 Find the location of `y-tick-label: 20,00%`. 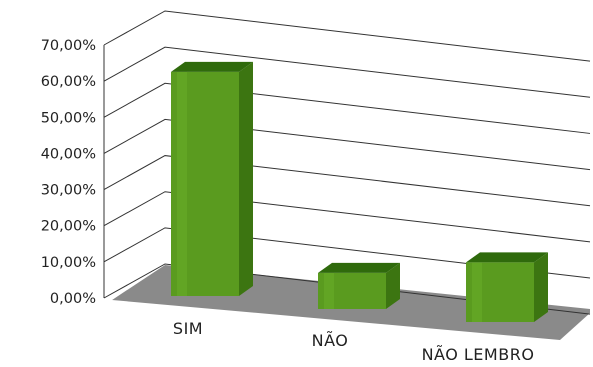

y-tick-label: 20,00% is located at coordinates (68, 227).